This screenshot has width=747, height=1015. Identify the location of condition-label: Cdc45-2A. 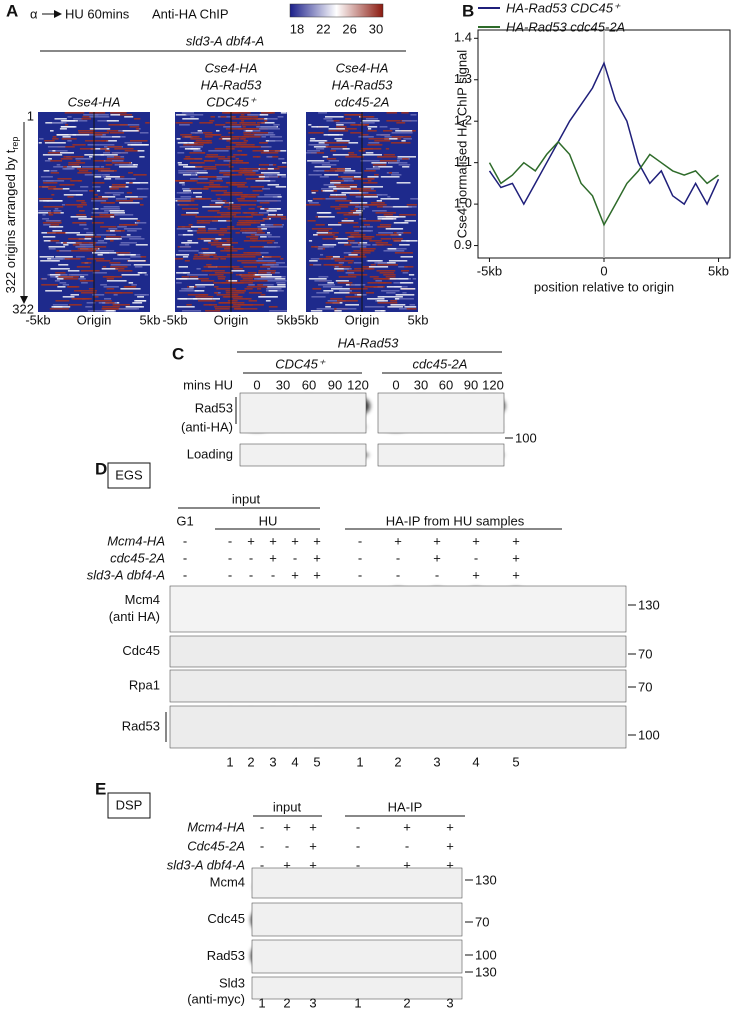
(216, 845).